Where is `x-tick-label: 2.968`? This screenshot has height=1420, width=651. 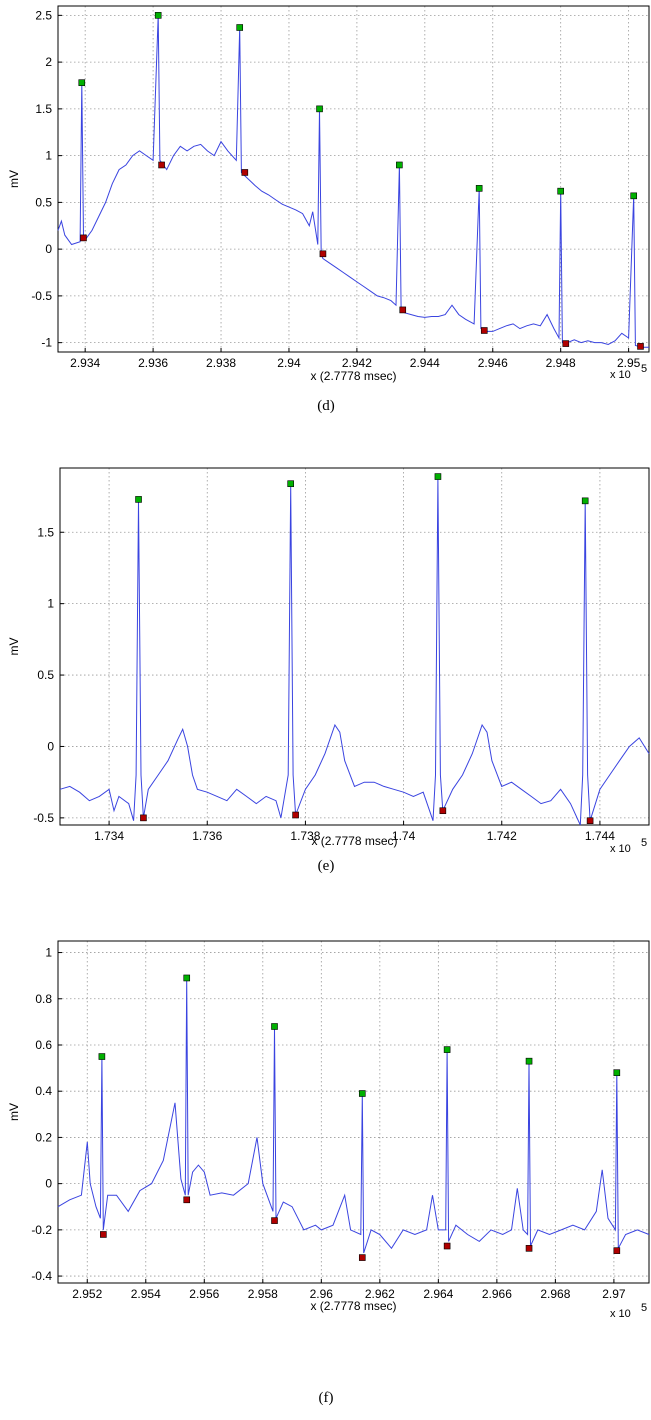 x-tick-label: 2.968 is located at coordinates (555, 1294).